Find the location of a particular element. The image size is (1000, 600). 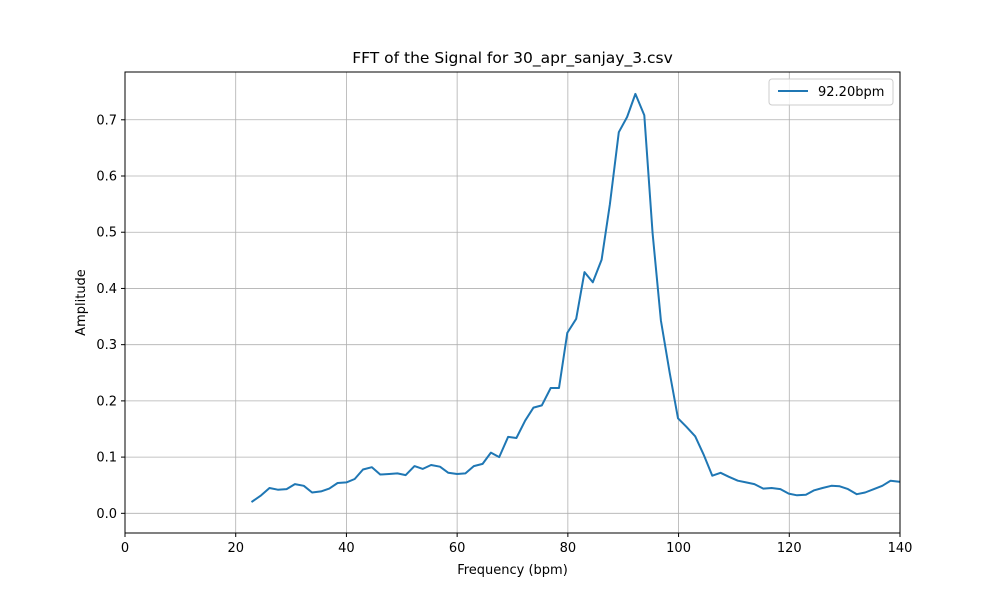

y-axis-label: Amplitude is located at coordinates (81, 302).